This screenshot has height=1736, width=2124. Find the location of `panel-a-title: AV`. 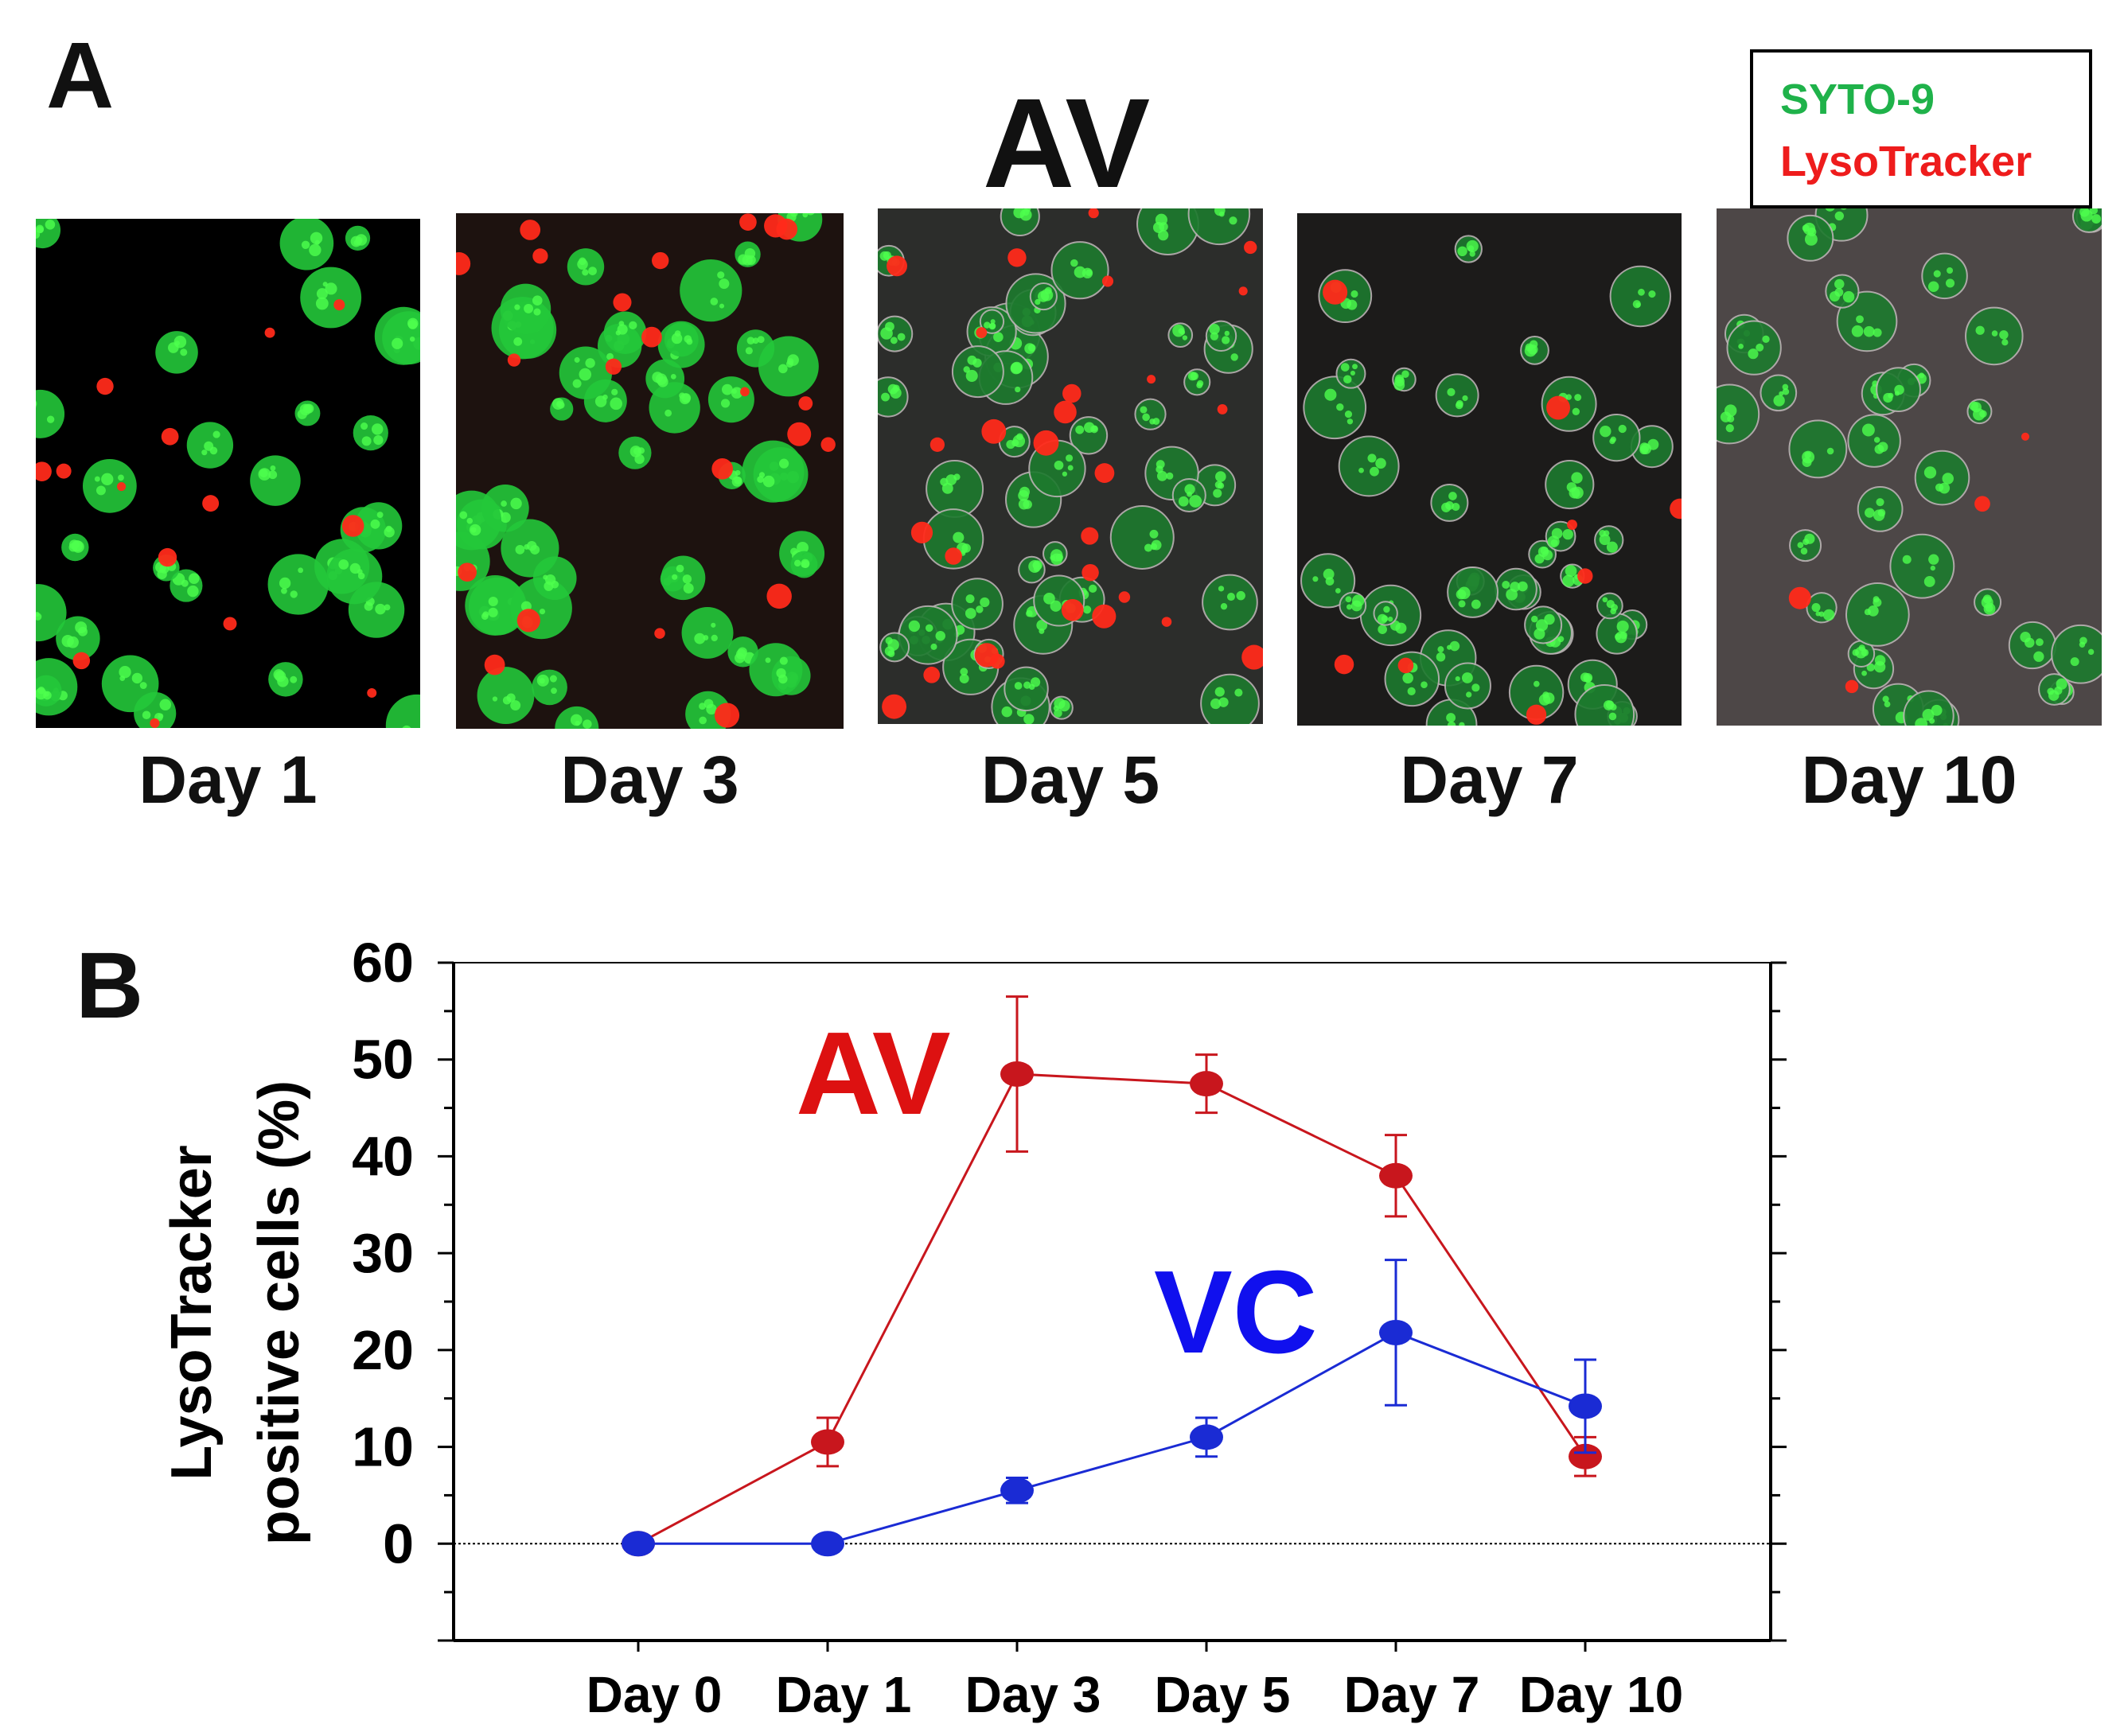

panel-a-title: AV is located at coordinates (1066, 143).